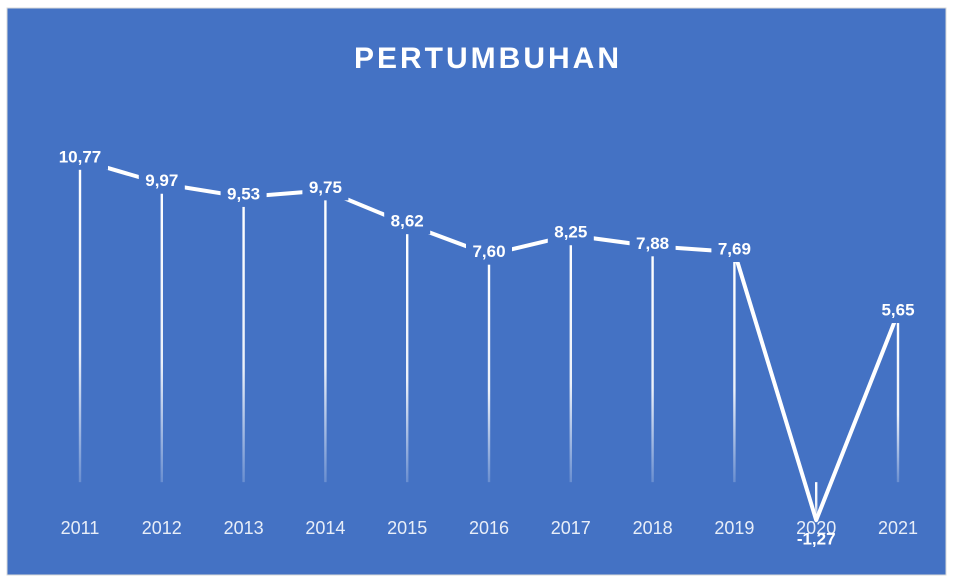 The width and height of the screenshot is (954, 582). I want to click on data-label: 8,62, so click(407, 221).